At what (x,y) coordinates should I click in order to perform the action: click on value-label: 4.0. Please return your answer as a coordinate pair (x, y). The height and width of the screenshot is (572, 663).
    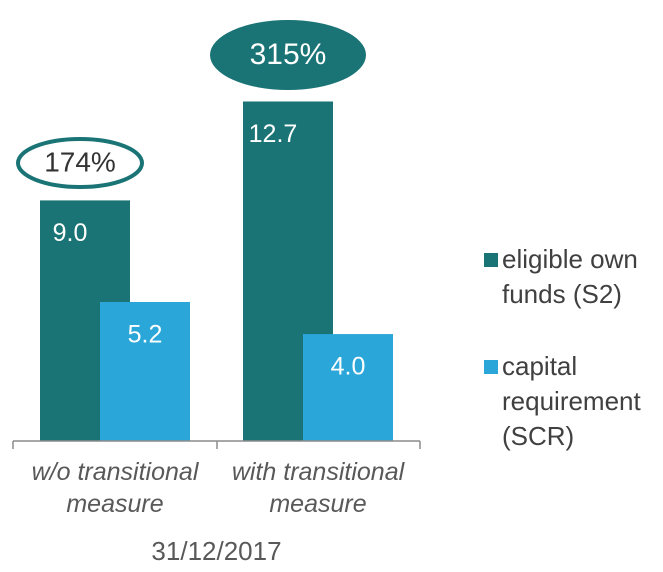
    Looking at the image, I should click on (348, 367).